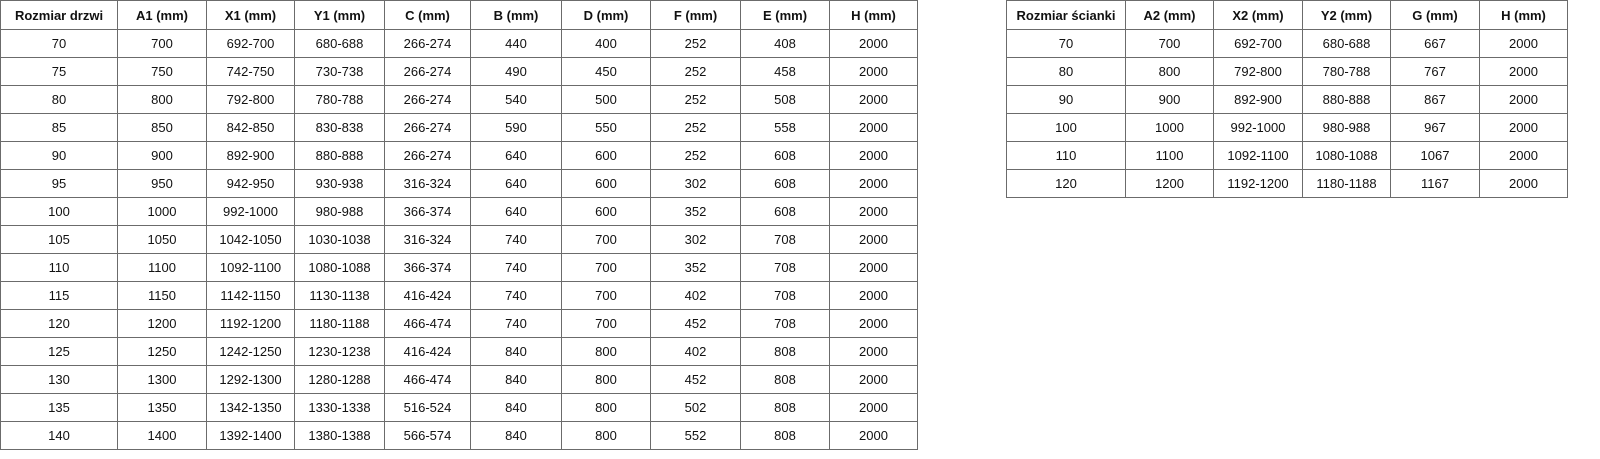  I want to click on table-cell: 590, so click(516, 127).